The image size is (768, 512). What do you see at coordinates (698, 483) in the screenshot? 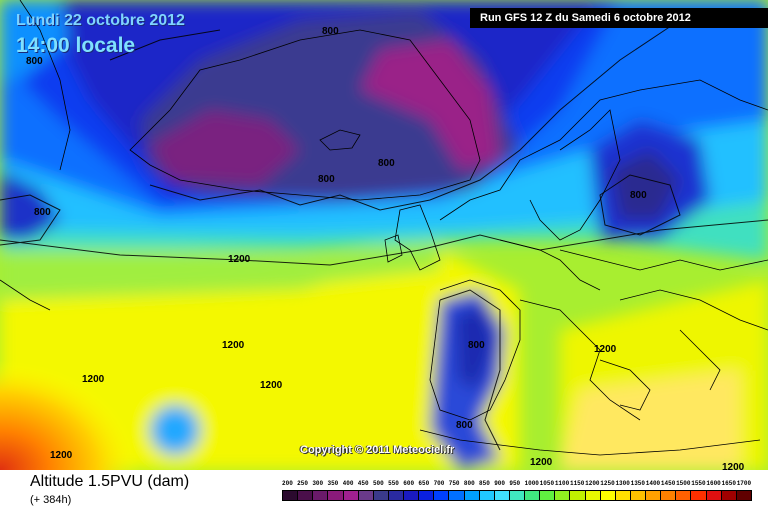
I see `scale-tick-label: 1550` at bounding box center [698, 483].